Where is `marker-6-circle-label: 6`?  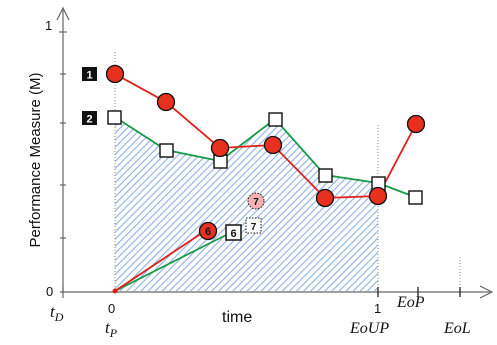 marker-6-circle-label: 6 is located at coordinates (208, 232).